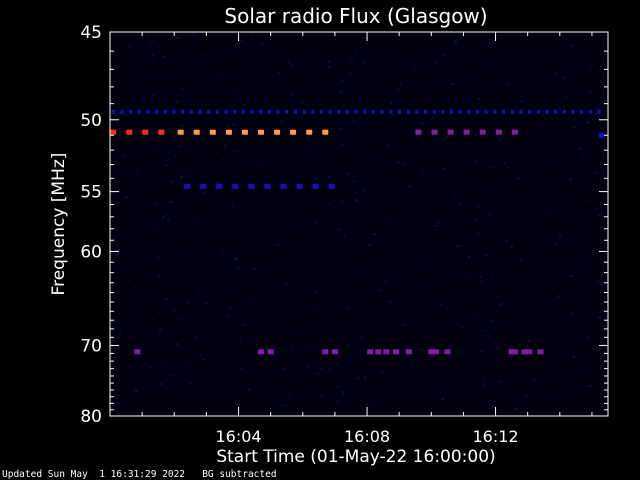 The height and width of the screenshot is (480, 640). What do you see at coordinates (91, 252) in the screenshot?
I see `y-tick-label: 60` at bounding box center [91, 252].